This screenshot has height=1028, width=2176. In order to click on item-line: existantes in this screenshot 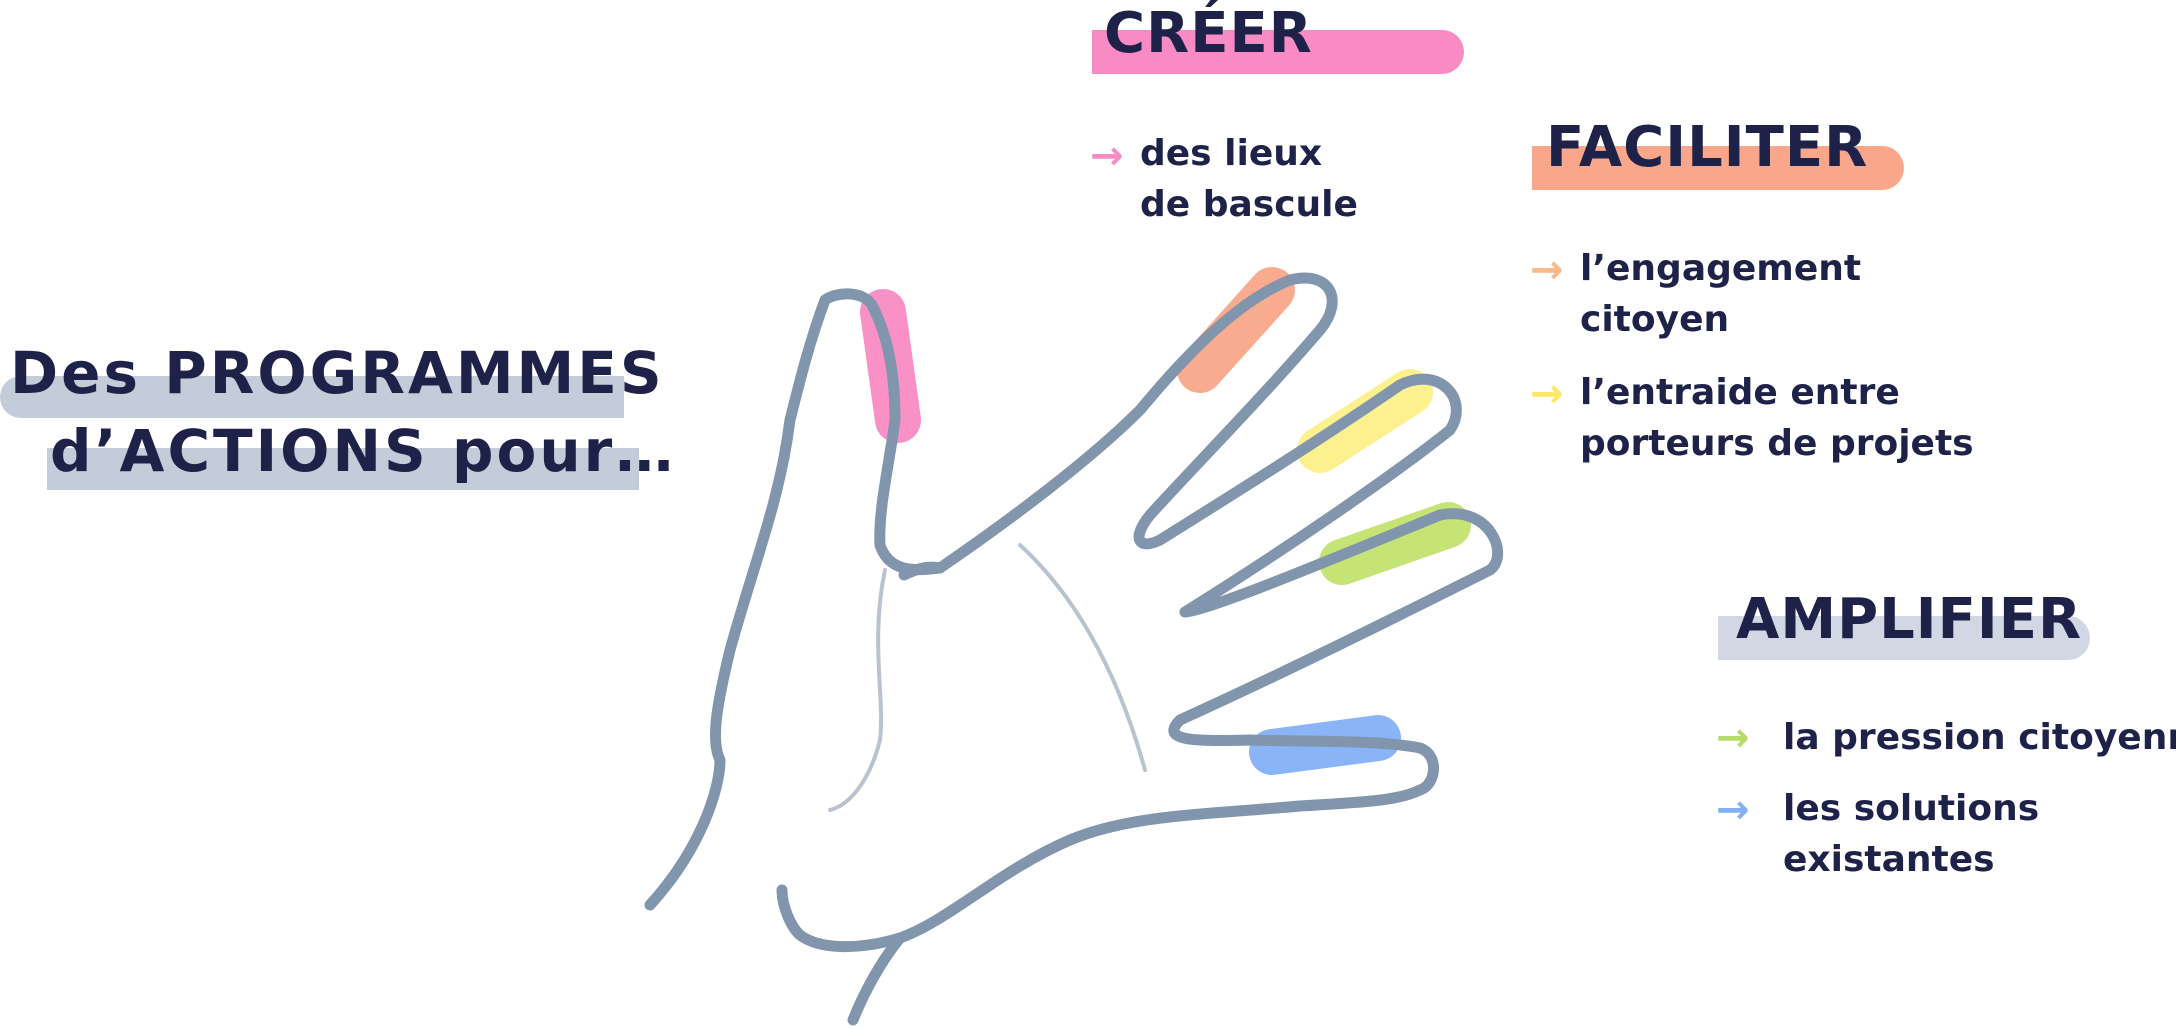, I will do `click(1889, 859)`.